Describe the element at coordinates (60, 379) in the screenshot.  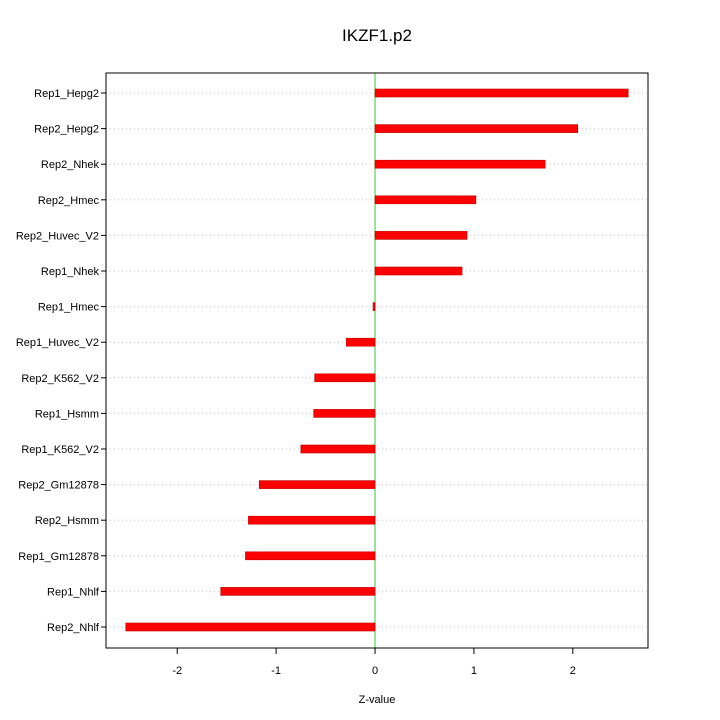
I see `category-label: Rep2_K562_V2` at that location.